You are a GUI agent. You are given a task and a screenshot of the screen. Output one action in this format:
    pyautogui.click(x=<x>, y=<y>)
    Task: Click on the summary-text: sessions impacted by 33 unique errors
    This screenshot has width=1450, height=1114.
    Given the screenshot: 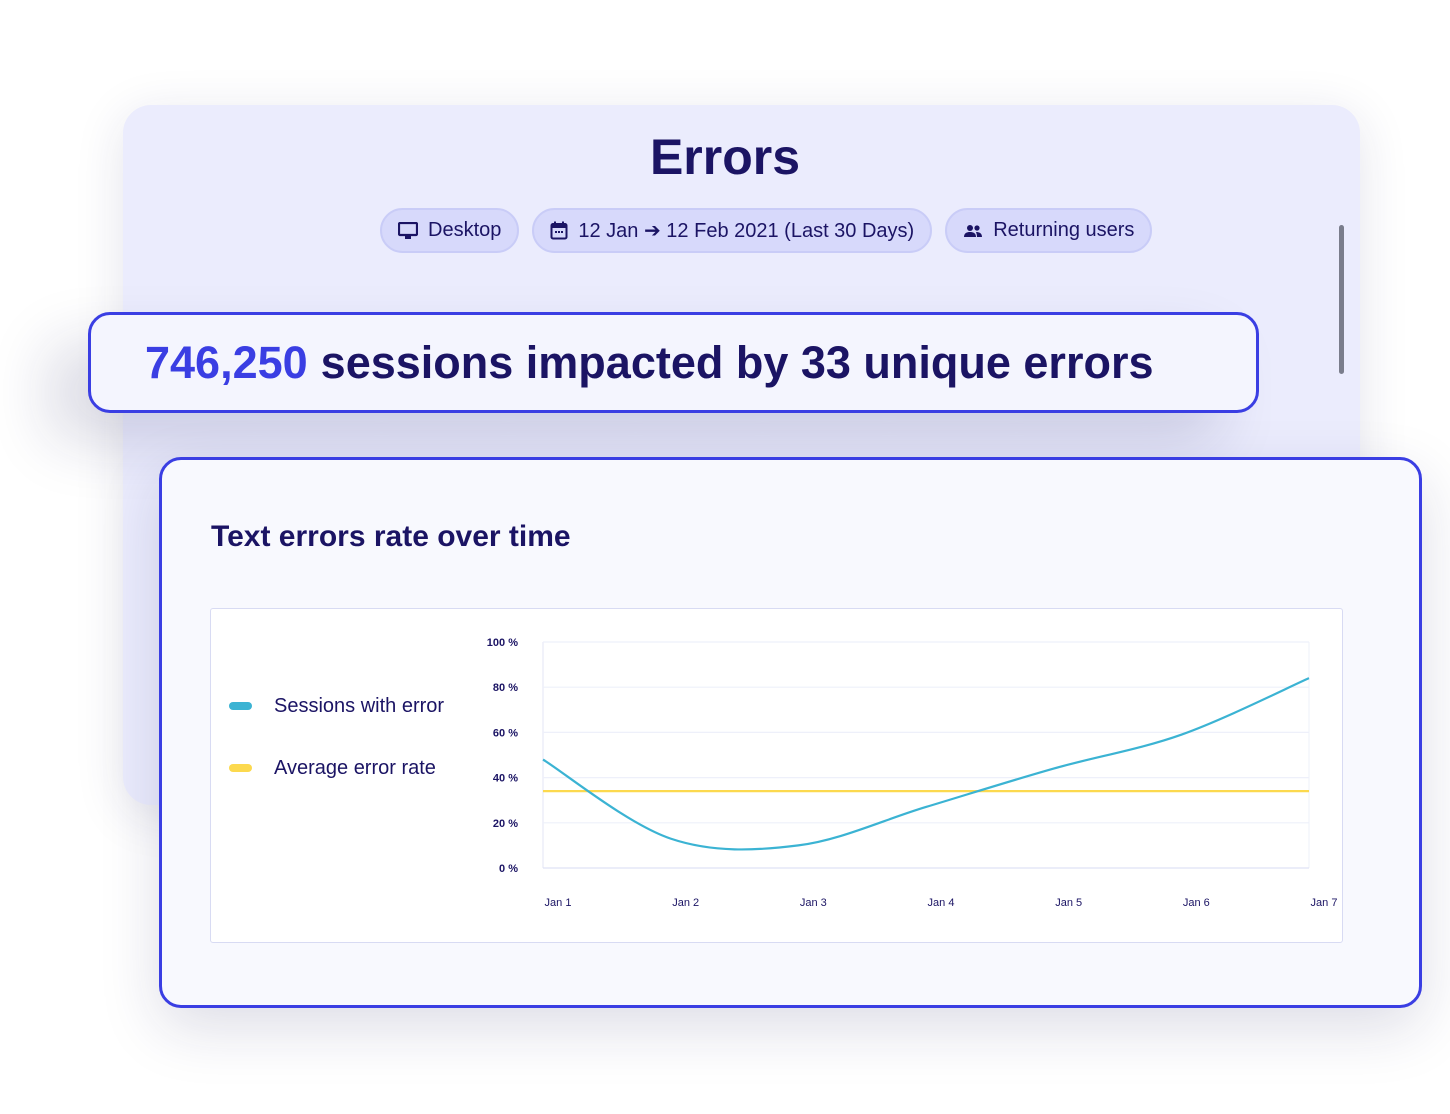 What is the action you would take?
    pyautogui.click(x=737, y=362)
    